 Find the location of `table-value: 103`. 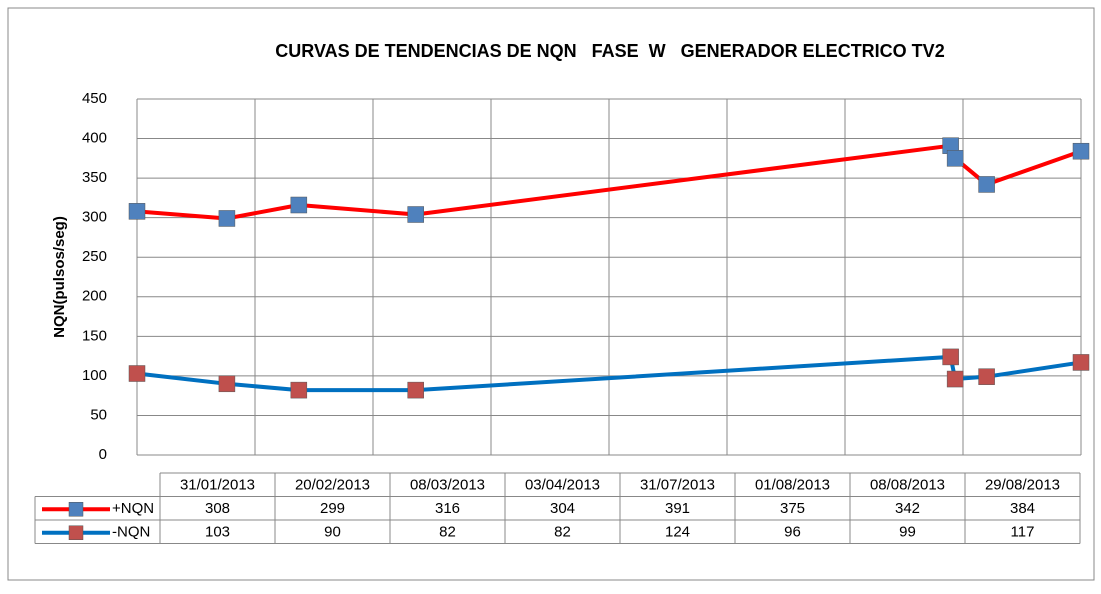

table-value: 103 is located at coordinates (217, 532).